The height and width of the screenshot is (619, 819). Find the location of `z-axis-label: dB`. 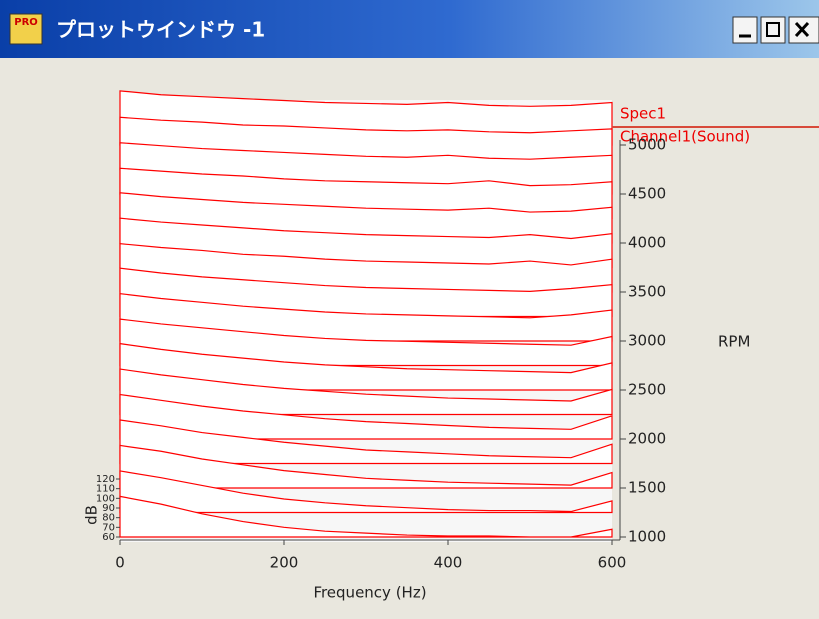

z-axis-label: dB is located at coordinates (92, 515).